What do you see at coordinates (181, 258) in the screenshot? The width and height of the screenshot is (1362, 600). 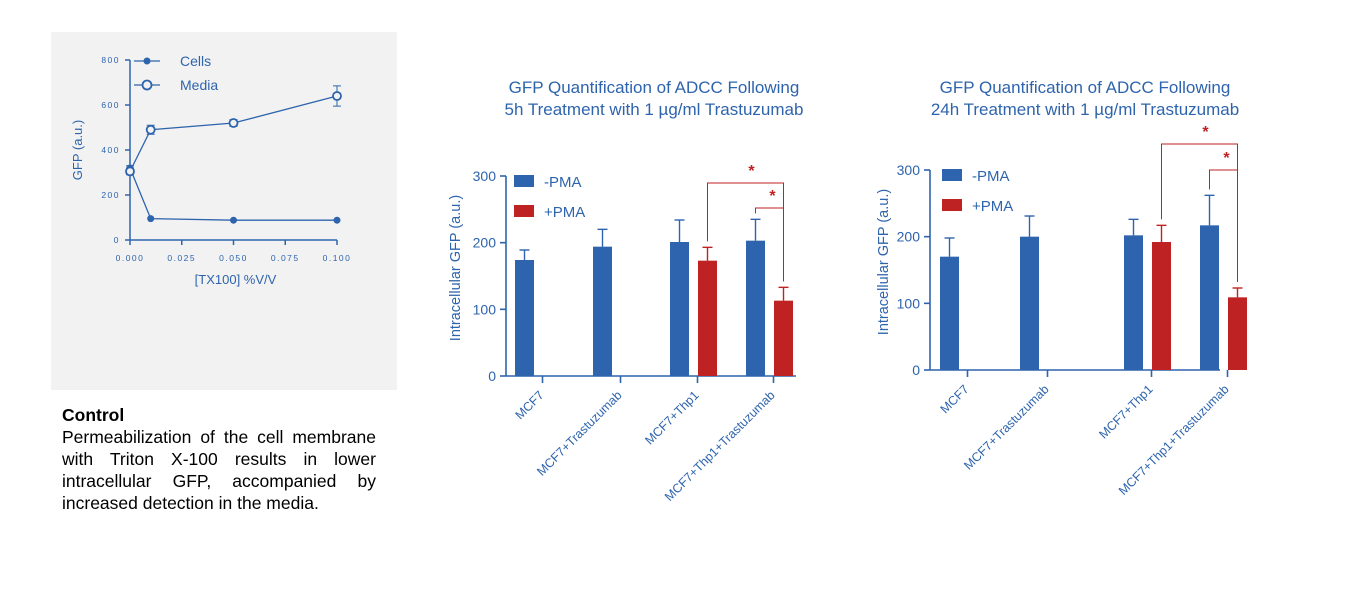 I see `x-tick-label: 0.025` at bounding box center [181, 258].